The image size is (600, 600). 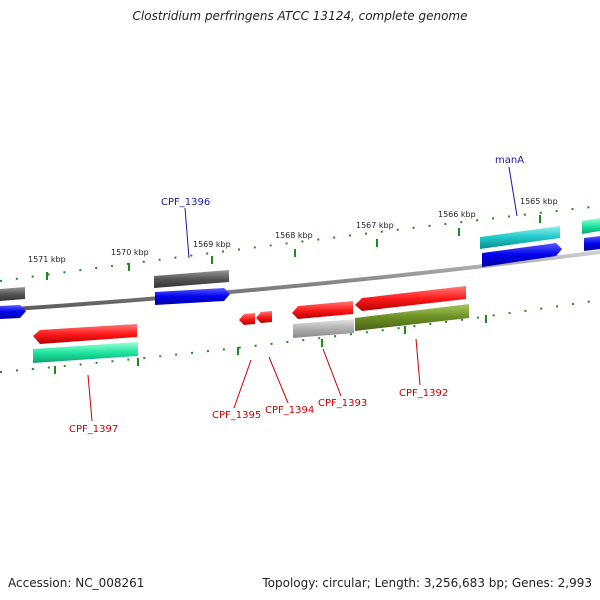 I want to click on leader-man-a, so click(x=513, y=191).